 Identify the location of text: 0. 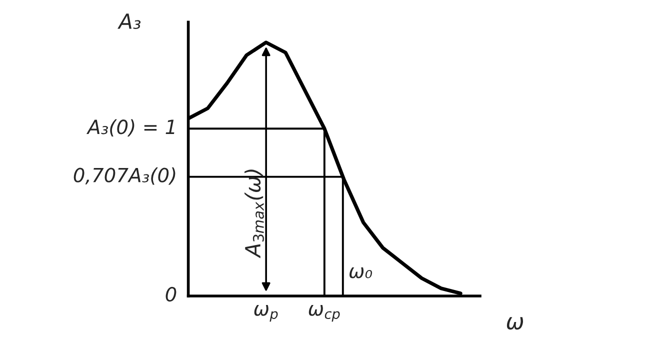
(171, 294).